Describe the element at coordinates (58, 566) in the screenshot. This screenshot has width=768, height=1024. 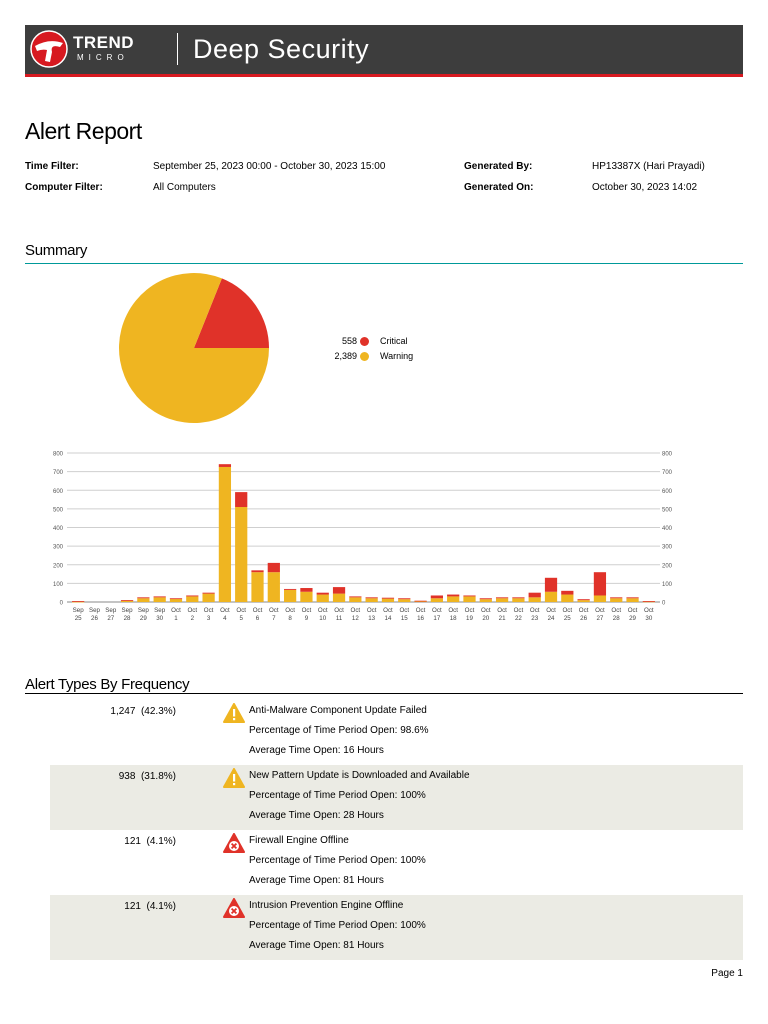
I see `y-tick-label-left: 200` at that location.